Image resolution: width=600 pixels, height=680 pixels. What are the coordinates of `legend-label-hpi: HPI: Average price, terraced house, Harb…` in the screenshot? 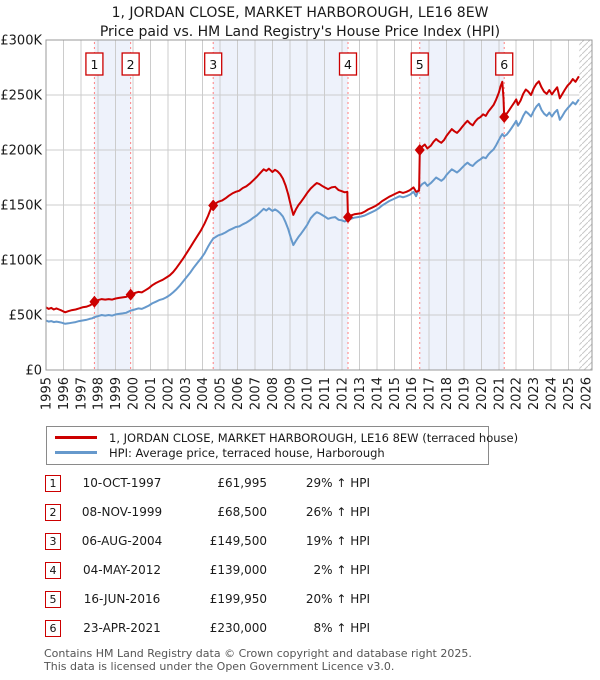 It's located at (247, 452).